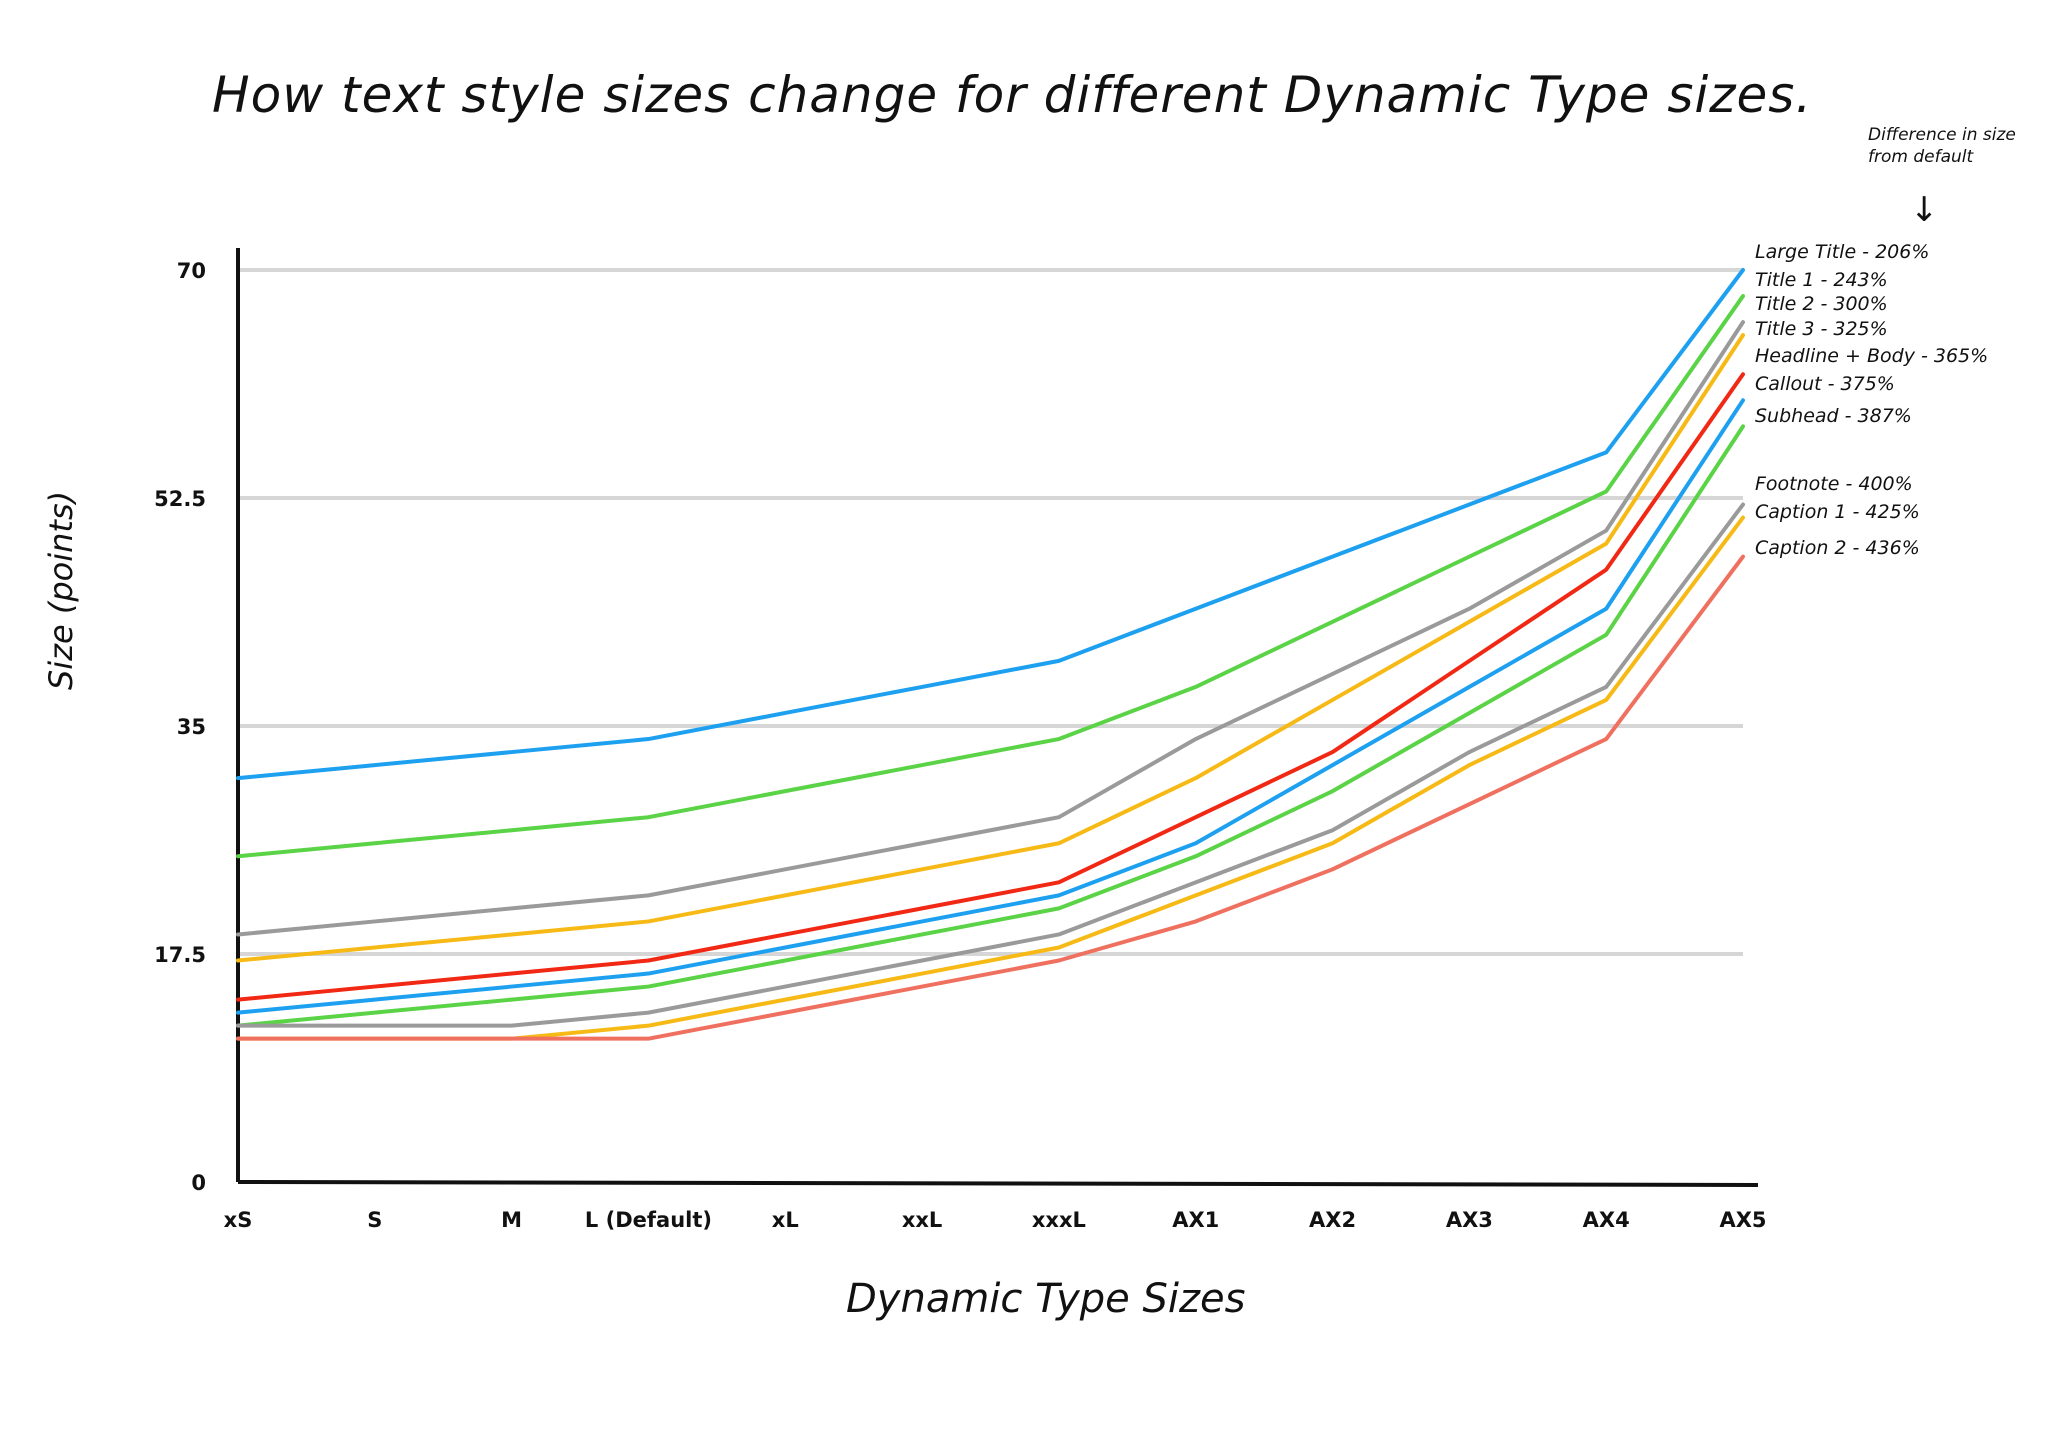 This screenshot has width=2048, height=1431. Describe the element at coordinates (1842, 252) in the screenshot. I see `legend-label: Large Title - 206%` at that location.